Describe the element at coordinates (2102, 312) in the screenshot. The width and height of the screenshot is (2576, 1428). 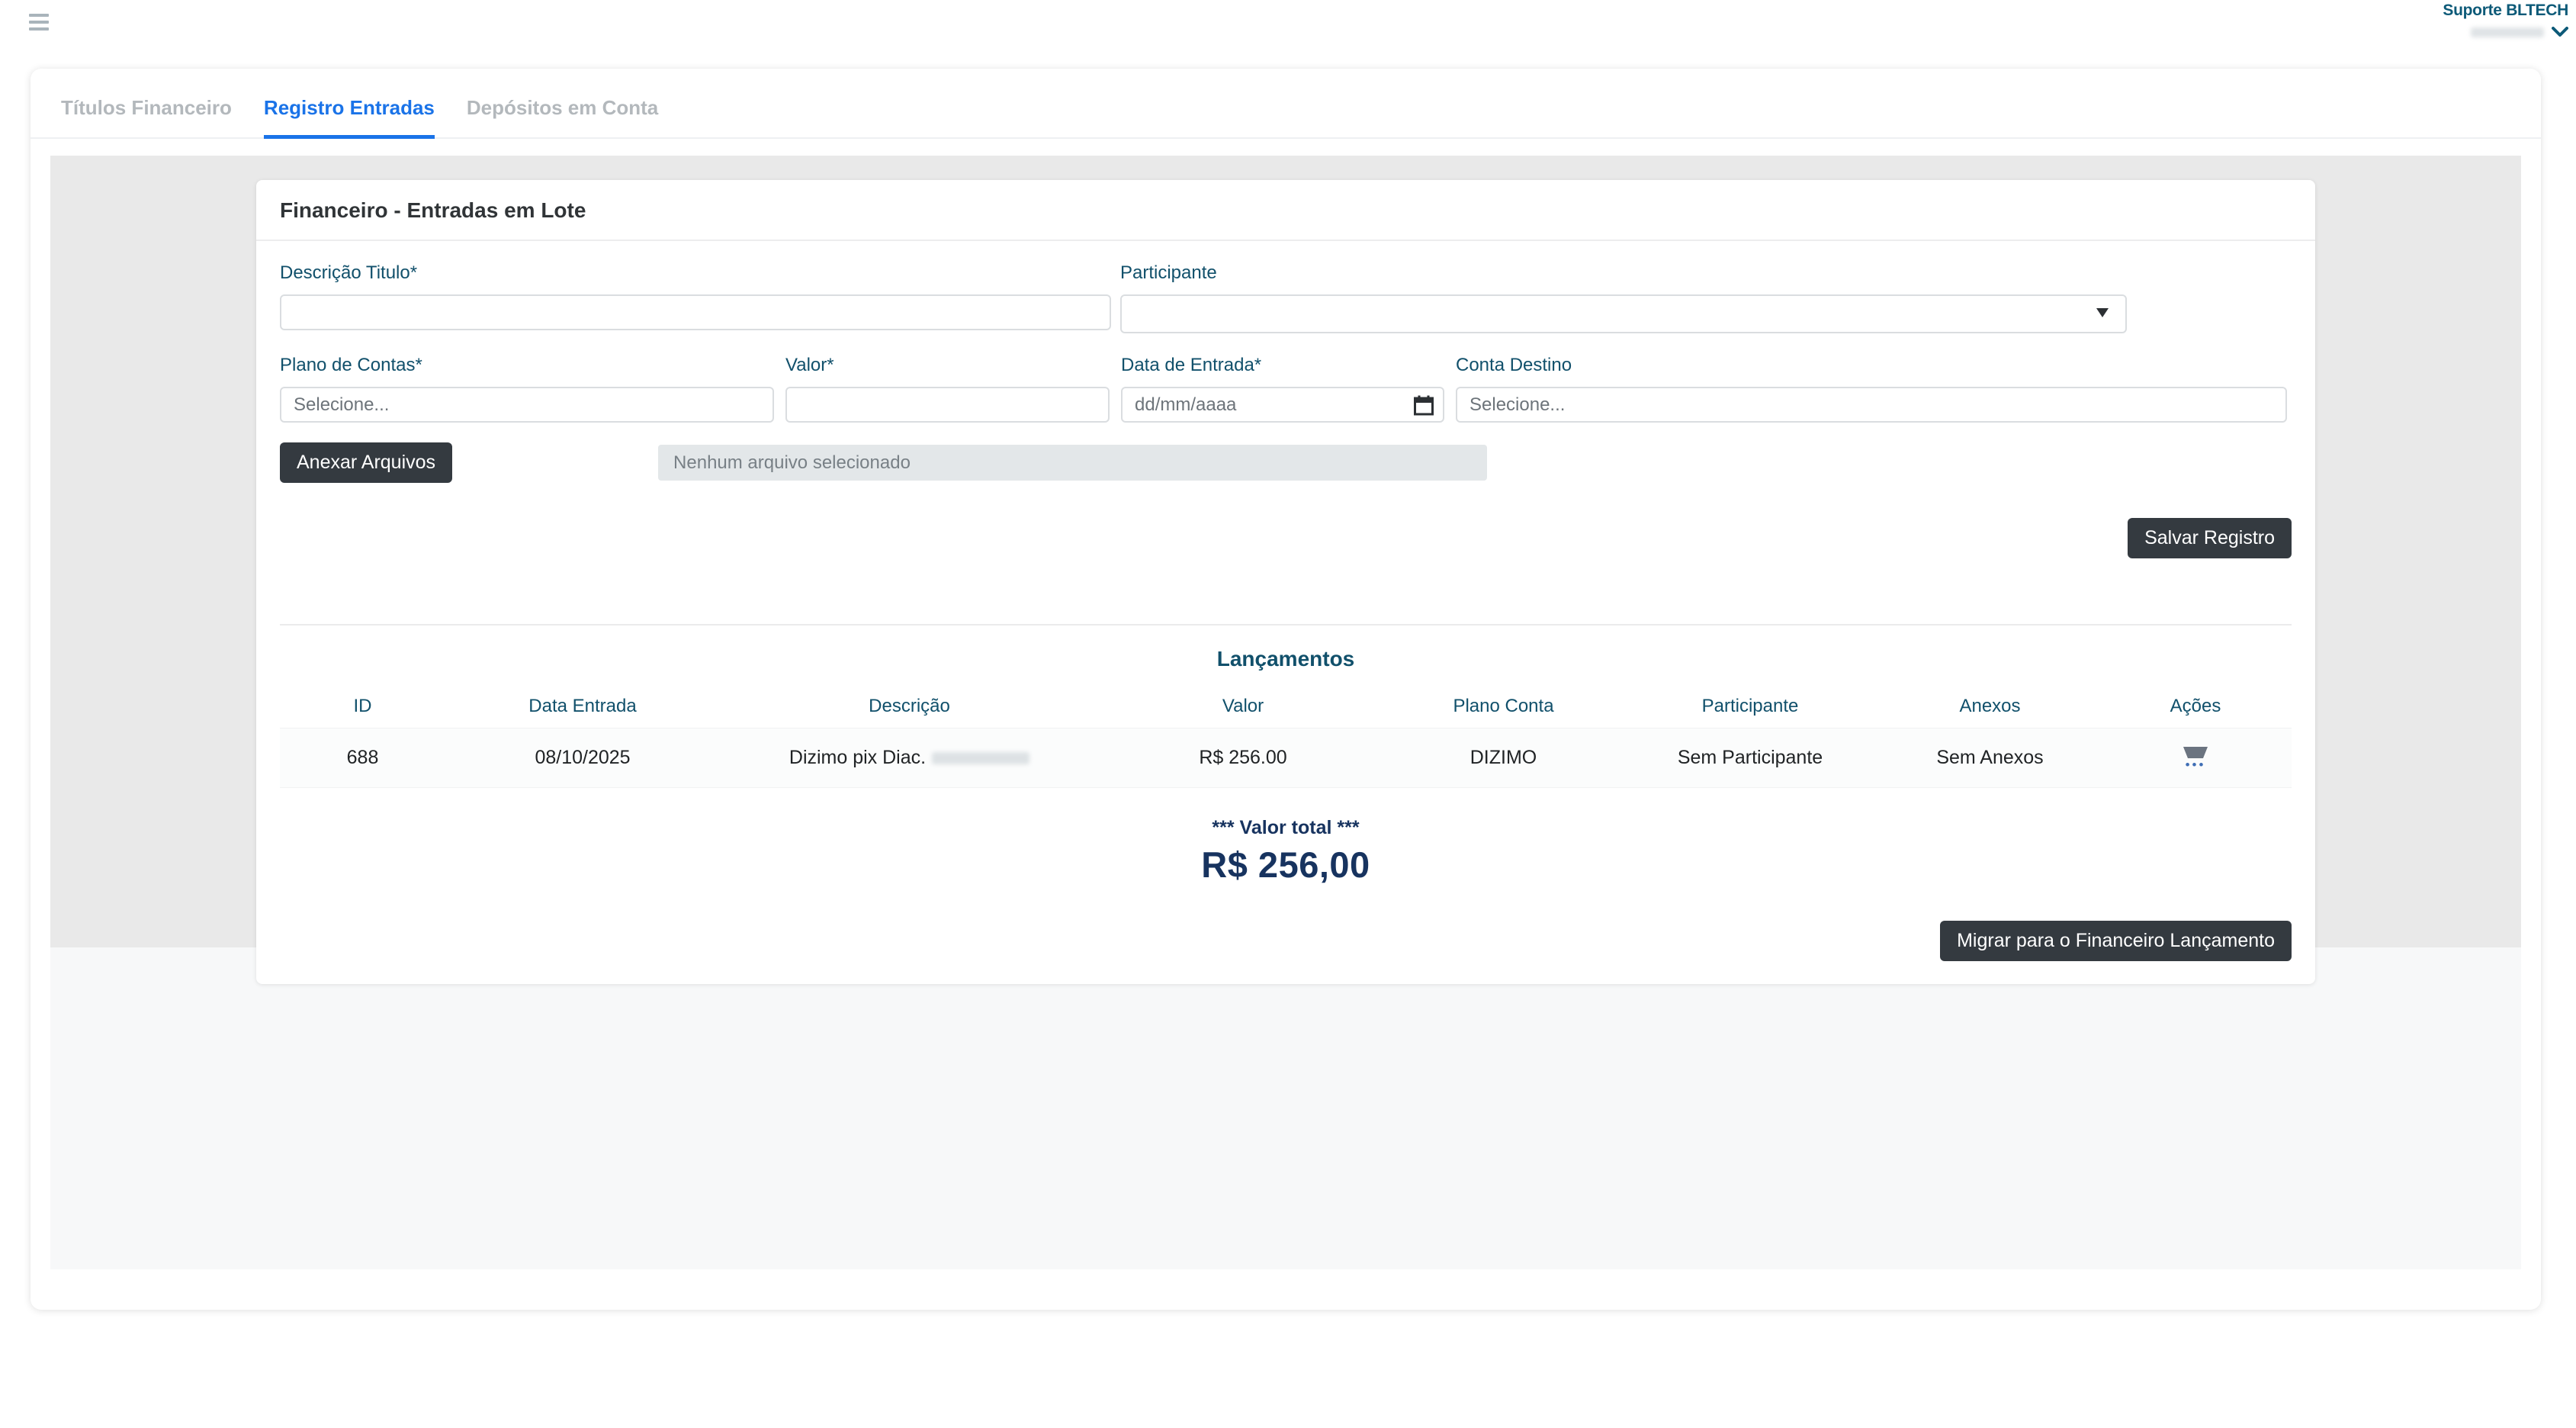
I see `select-caret-icon` at that location.